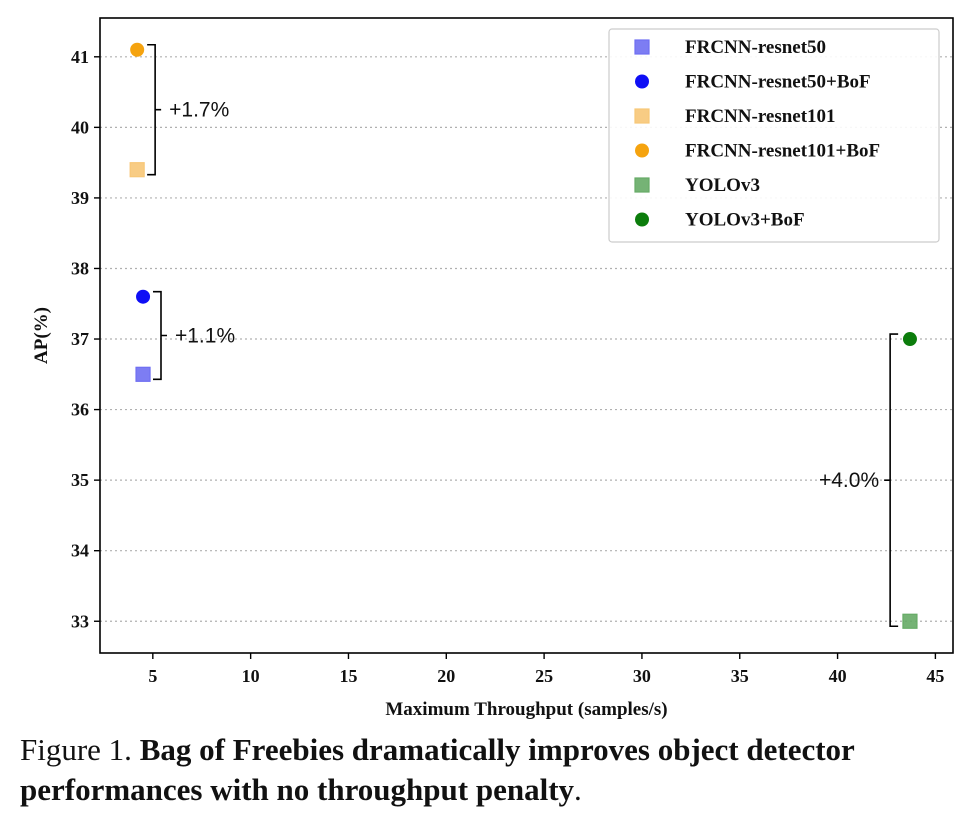  Describe the element at coordinates (348, 676) in the screenshot. I see `x-tick-label: 15` at that location.